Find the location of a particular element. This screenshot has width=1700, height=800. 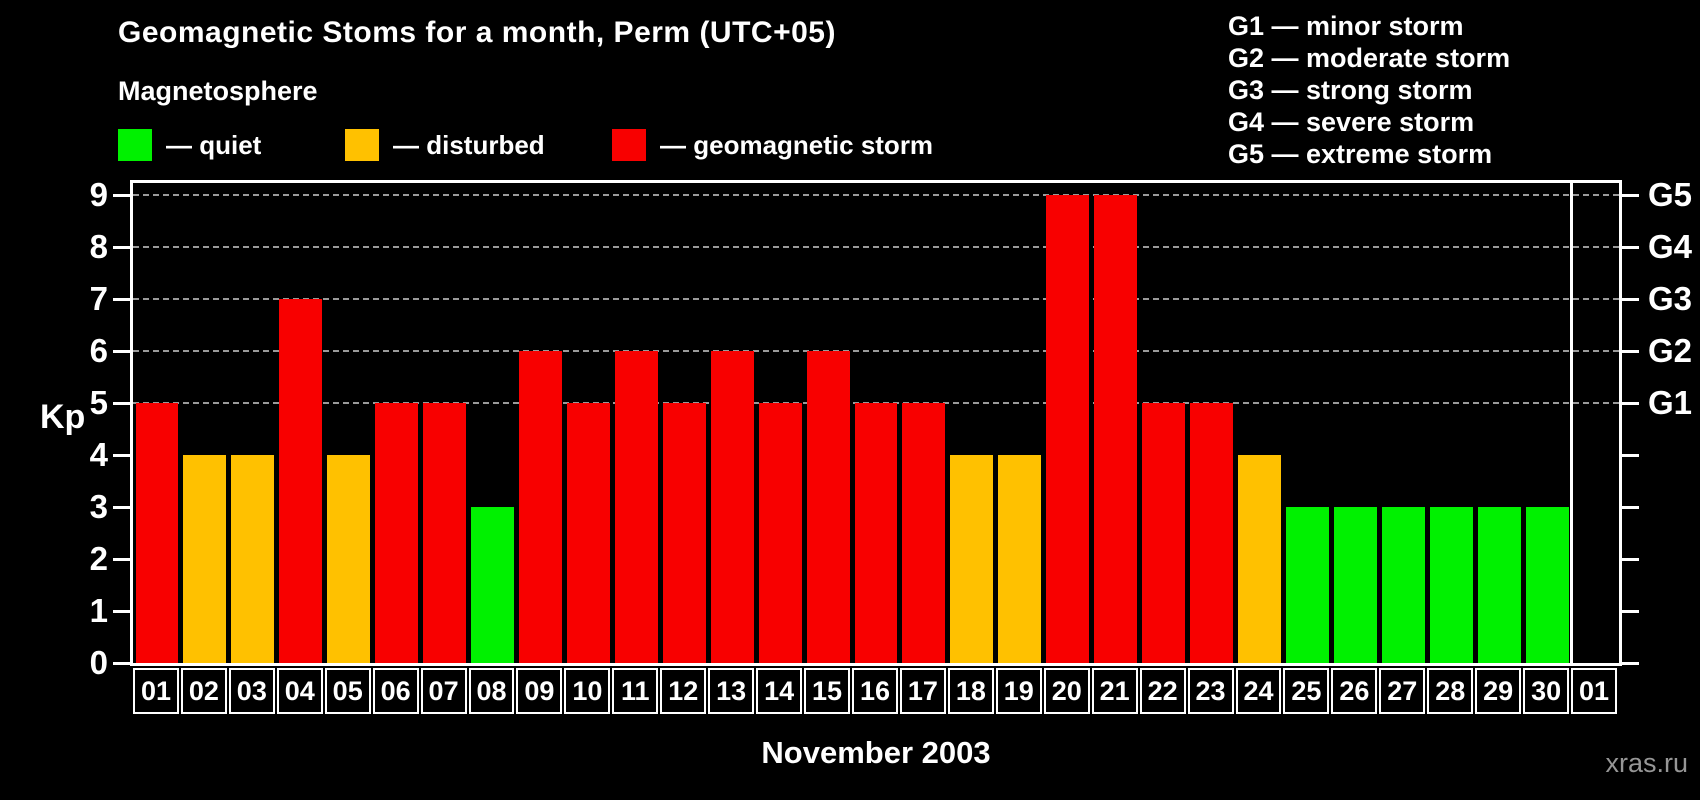

day-label-08: 08 is located at coordinates (491, 691).